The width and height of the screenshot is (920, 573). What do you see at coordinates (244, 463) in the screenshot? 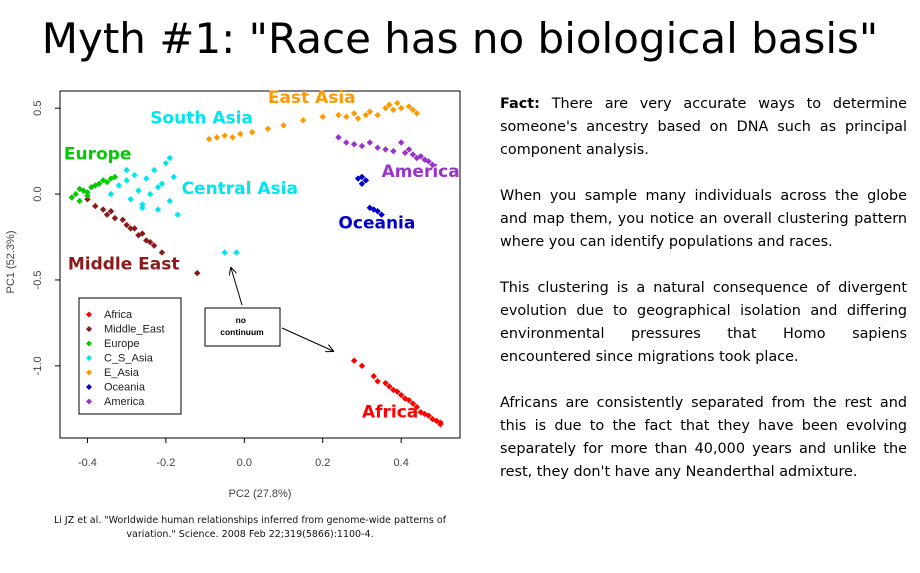
I see `x-tick-label: 0.0` at bounding box center [244, 463].